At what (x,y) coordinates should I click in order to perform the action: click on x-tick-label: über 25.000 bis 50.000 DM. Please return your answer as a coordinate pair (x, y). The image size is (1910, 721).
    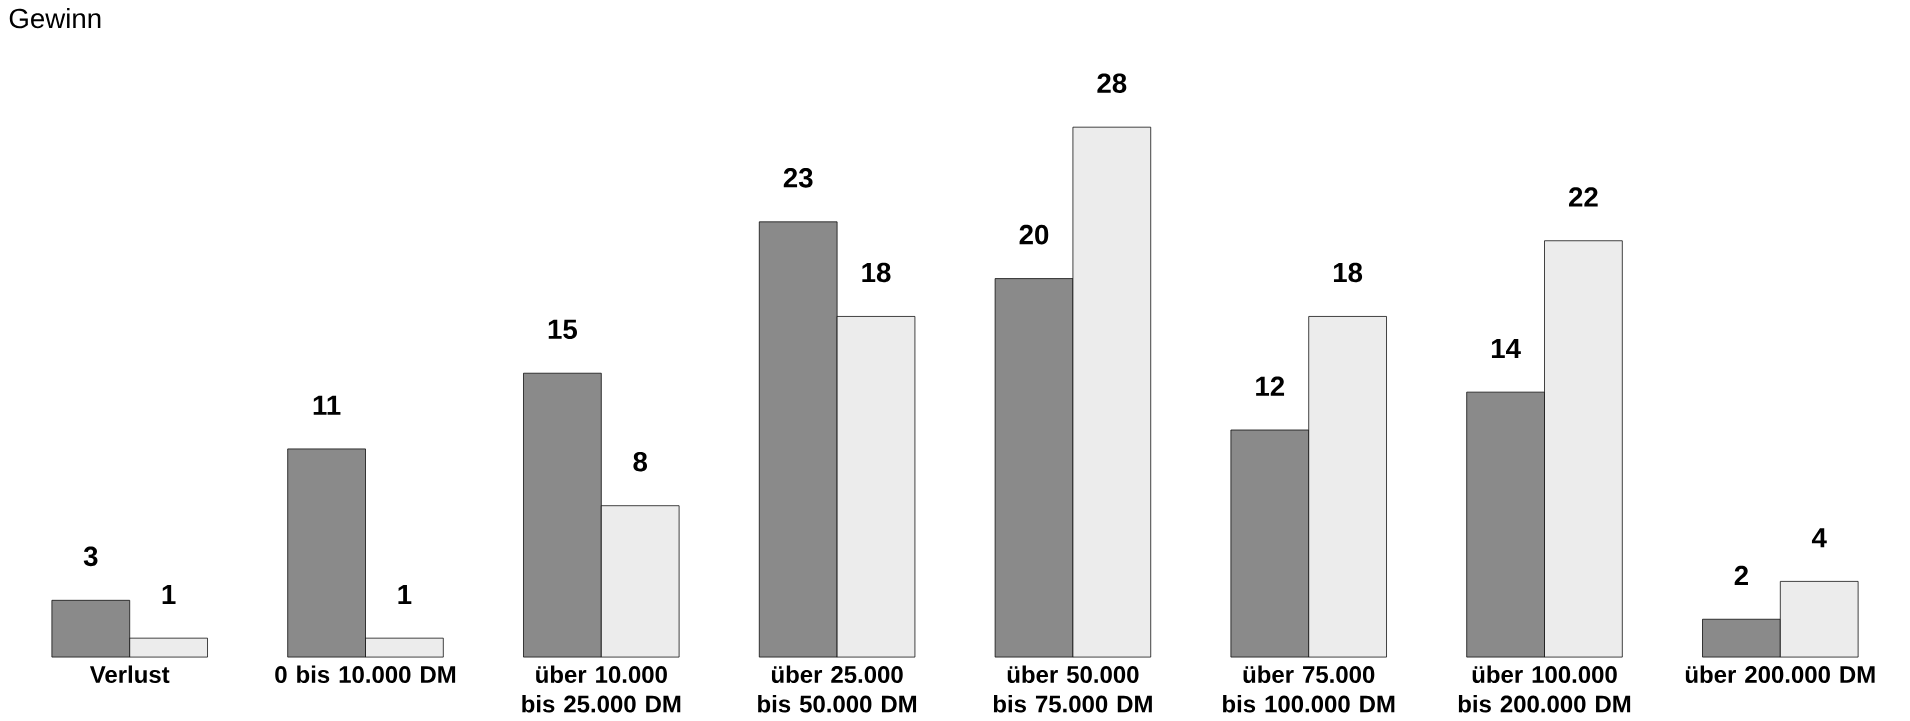
    Looking at the image, I should click on (837, 689).